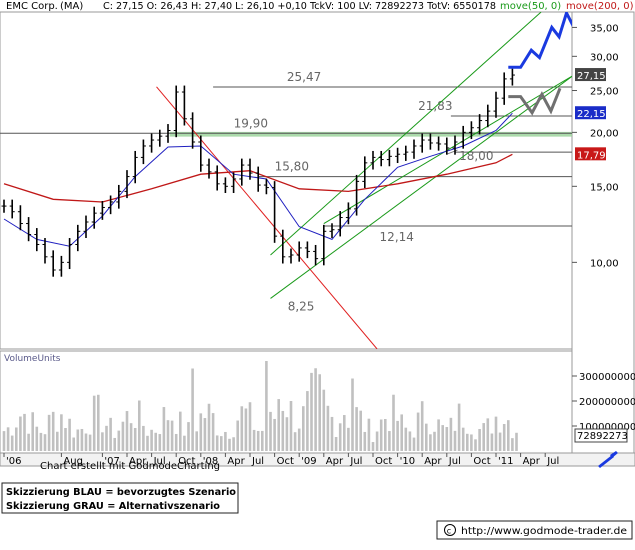  Describe the element at coordinates (121, 492) in the screenshot. I see `legend-blue-text: Skizzierung BLAU = bevorzugtes Szenario` at that location.